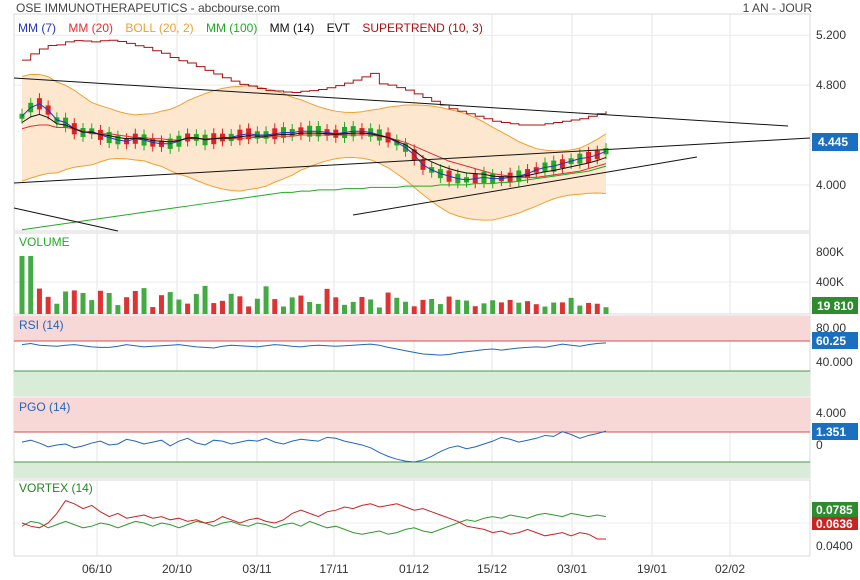  What do you see at coordinates (314, 523) in the screenshot?
I see `vortex-plus-line` at bounding box center [314, 523].